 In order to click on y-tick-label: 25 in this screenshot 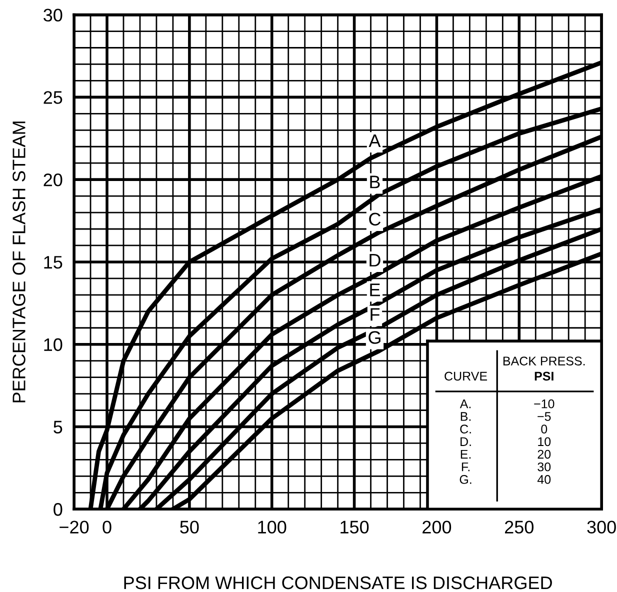, I will do `click(53, 97)`.